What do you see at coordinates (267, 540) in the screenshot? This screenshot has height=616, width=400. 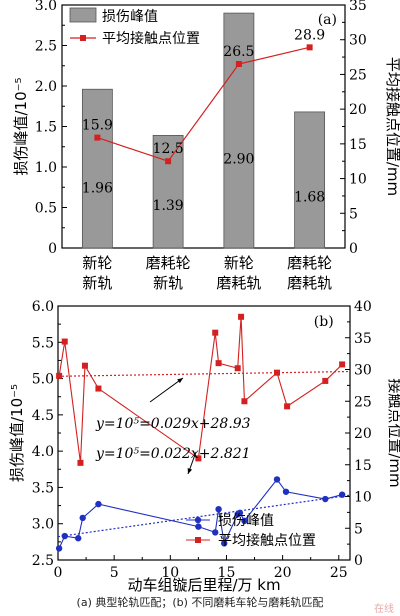 I see `legend-label-contact-b: 平均接触点位置` at bounding box center [267, 540].